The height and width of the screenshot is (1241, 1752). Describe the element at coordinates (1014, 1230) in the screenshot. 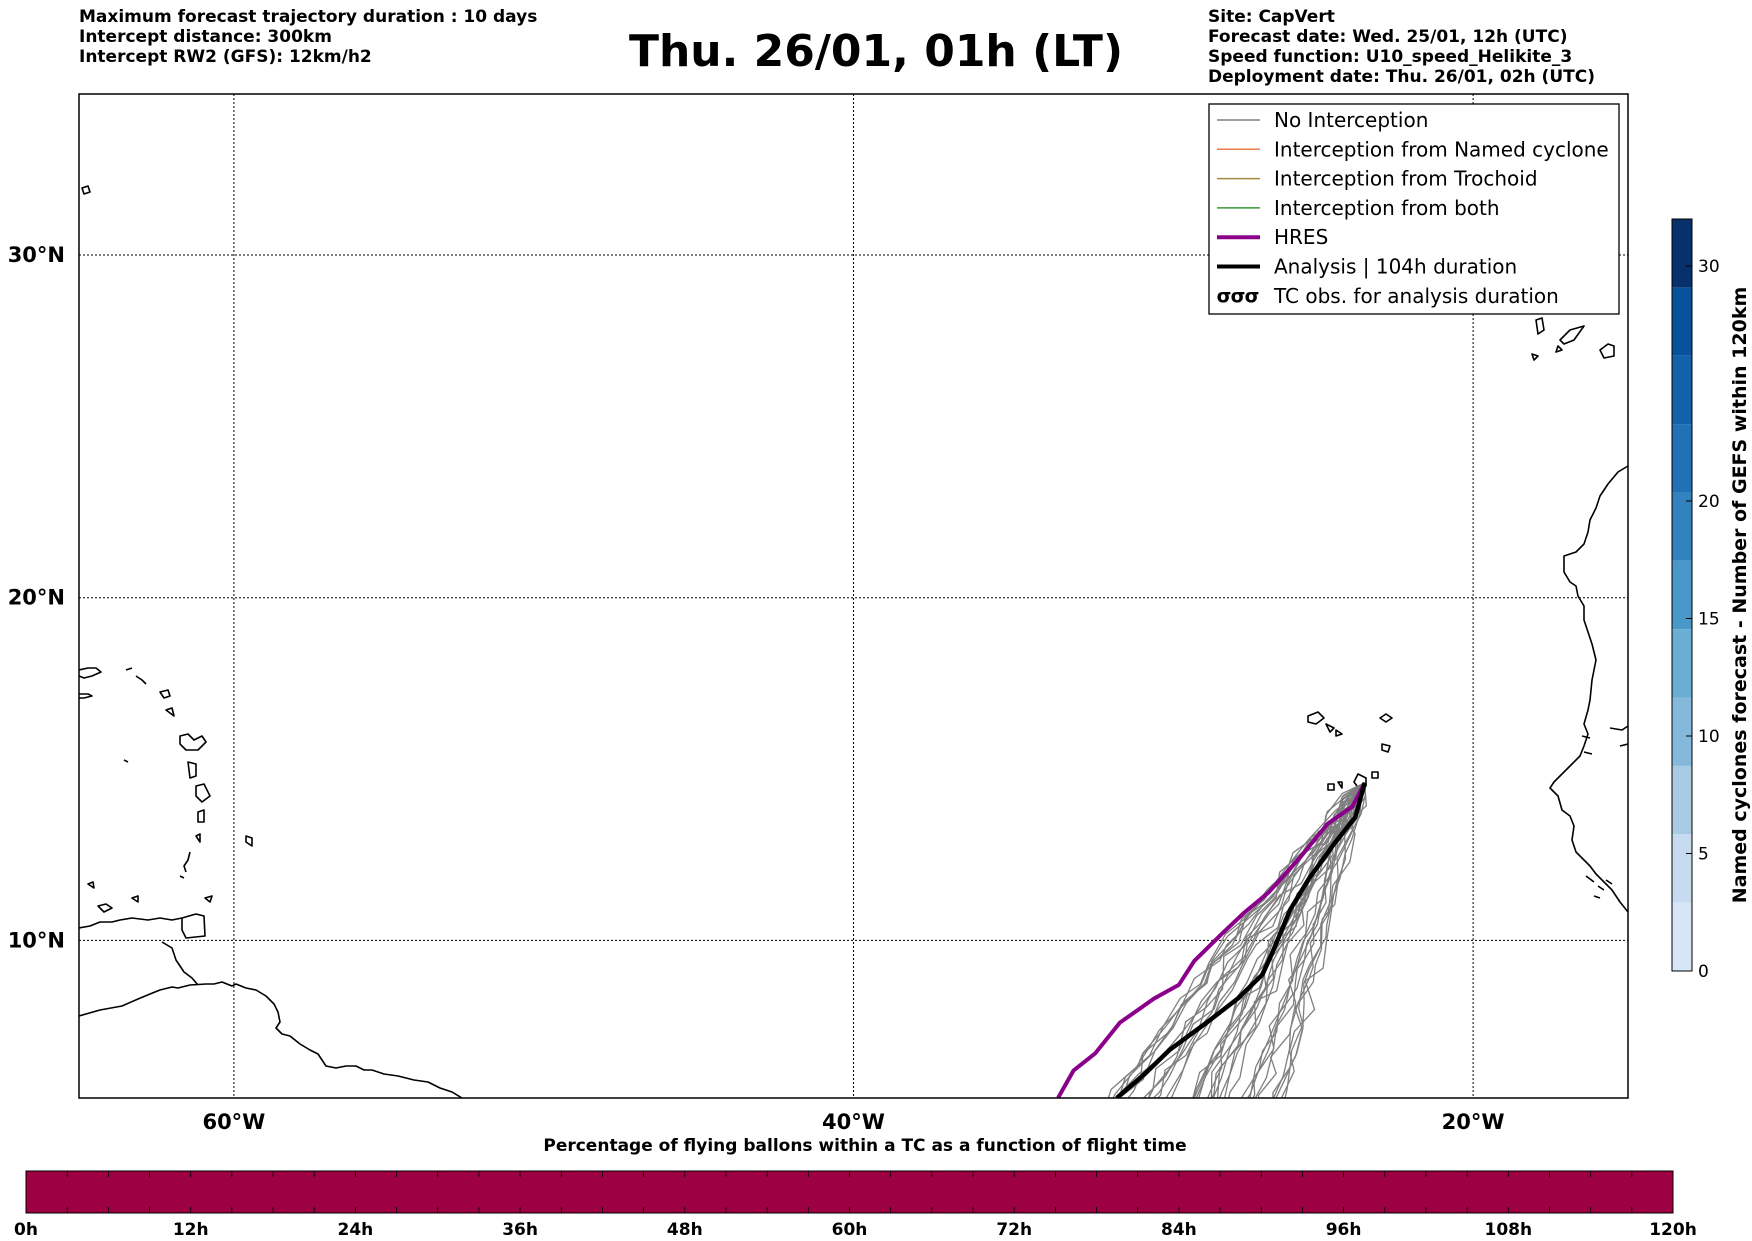

I see `flight-time-tick-label: 72h` at that location.